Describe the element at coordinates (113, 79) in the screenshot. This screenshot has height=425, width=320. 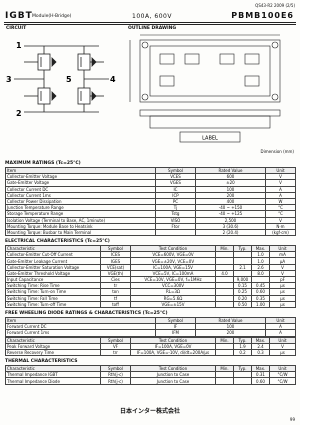
I see `terminal-label: 4` at that location.